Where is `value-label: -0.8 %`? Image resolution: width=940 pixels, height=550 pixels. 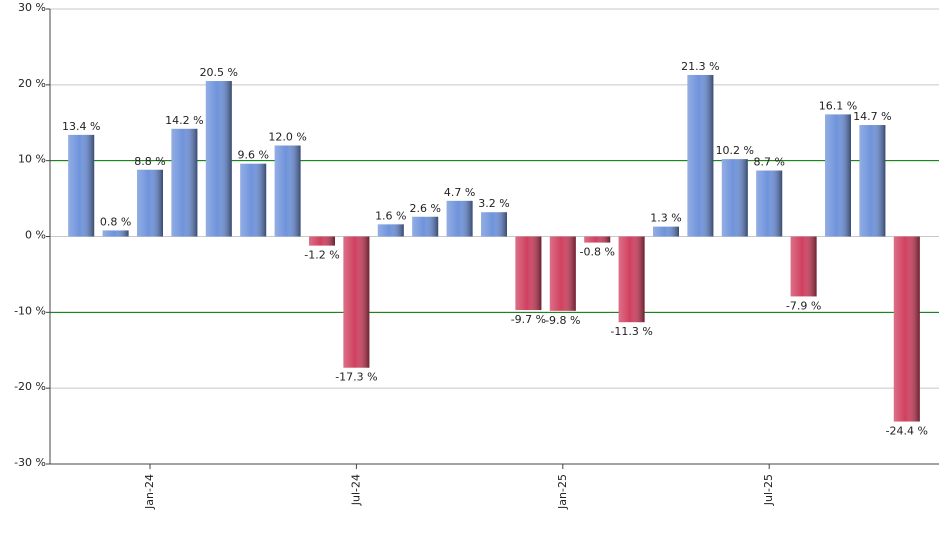 value-label: -0.8 % is located at coordinates (596, 252).